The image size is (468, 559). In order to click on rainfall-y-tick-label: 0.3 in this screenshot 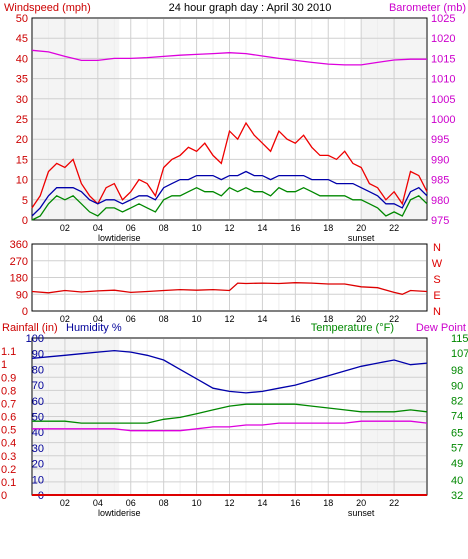, I will do `click(8, 457)`.